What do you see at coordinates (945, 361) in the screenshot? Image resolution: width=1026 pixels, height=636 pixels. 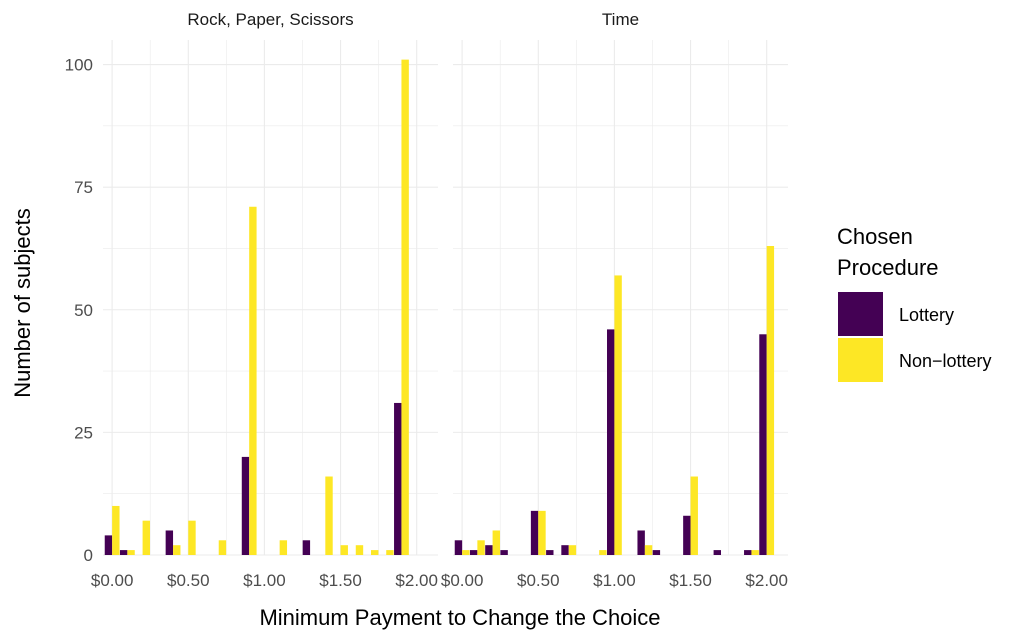 I see `legend-label: Non−lottery` at bounding box center [945, 361].